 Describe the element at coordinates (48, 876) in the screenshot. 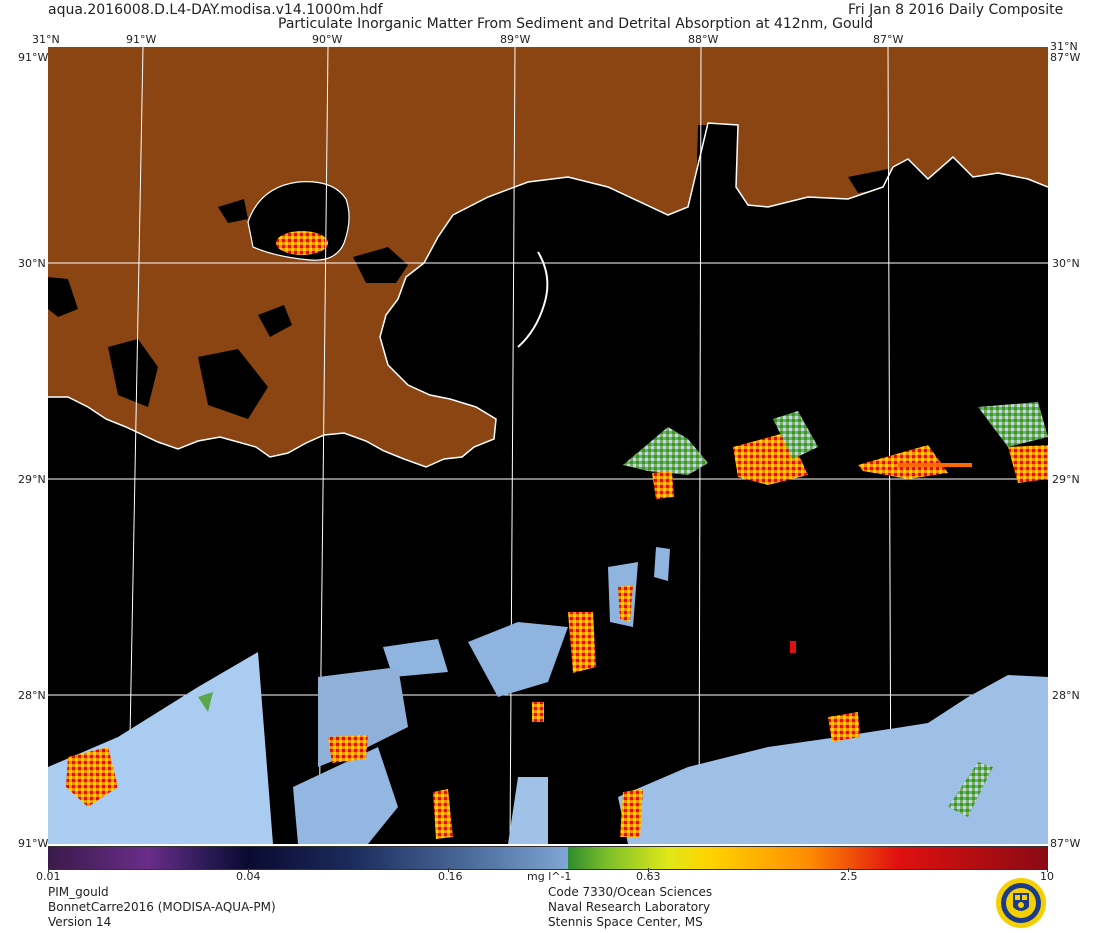

I see `colorbar-tick-0: 0.01` at that location.